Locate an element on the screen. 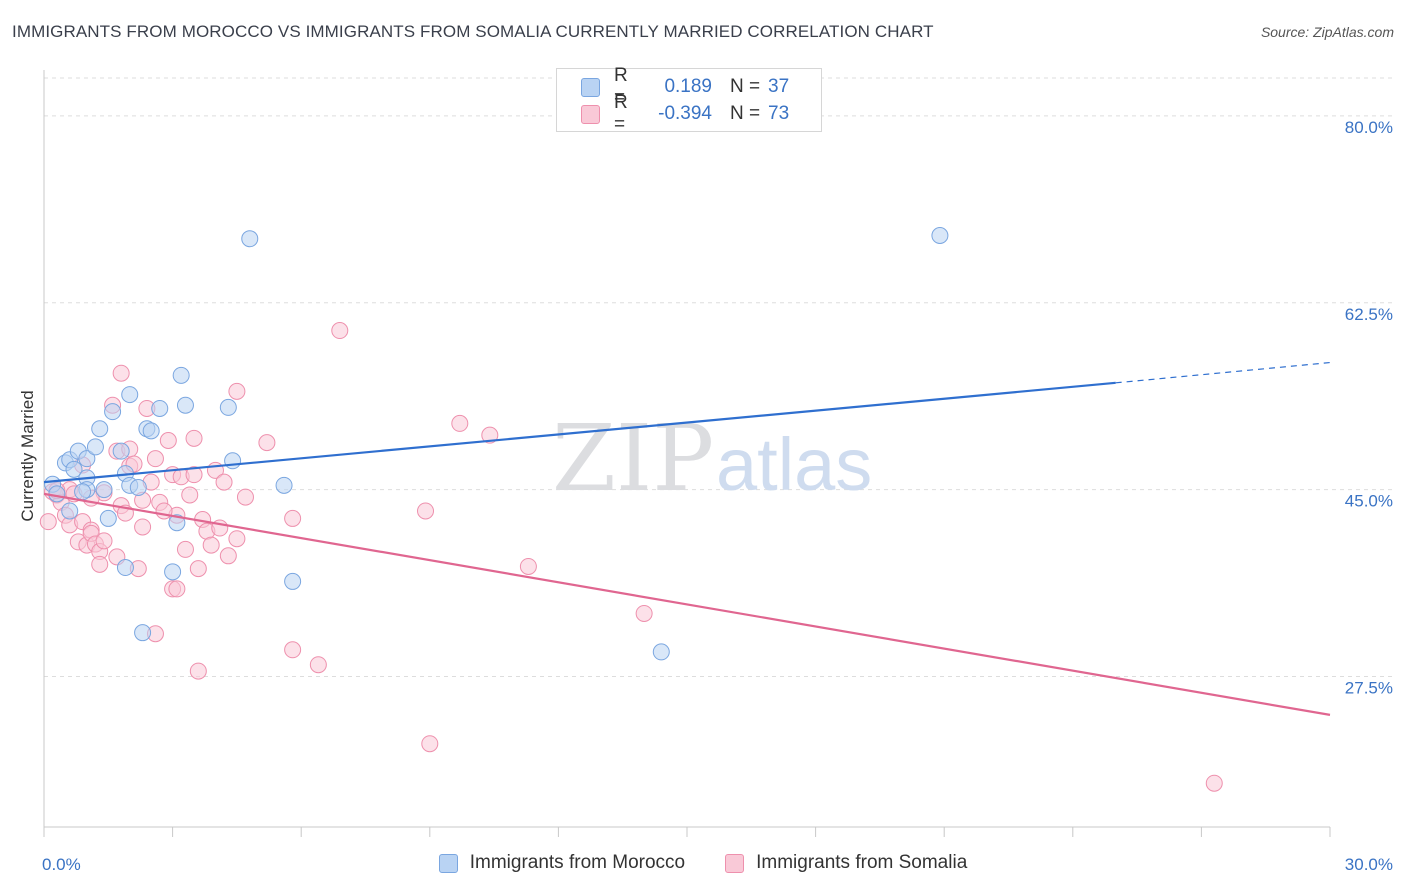 This screenshot has height=892, width=1406. y-axis-label: Currently Married is located at coordinates (27, 456).